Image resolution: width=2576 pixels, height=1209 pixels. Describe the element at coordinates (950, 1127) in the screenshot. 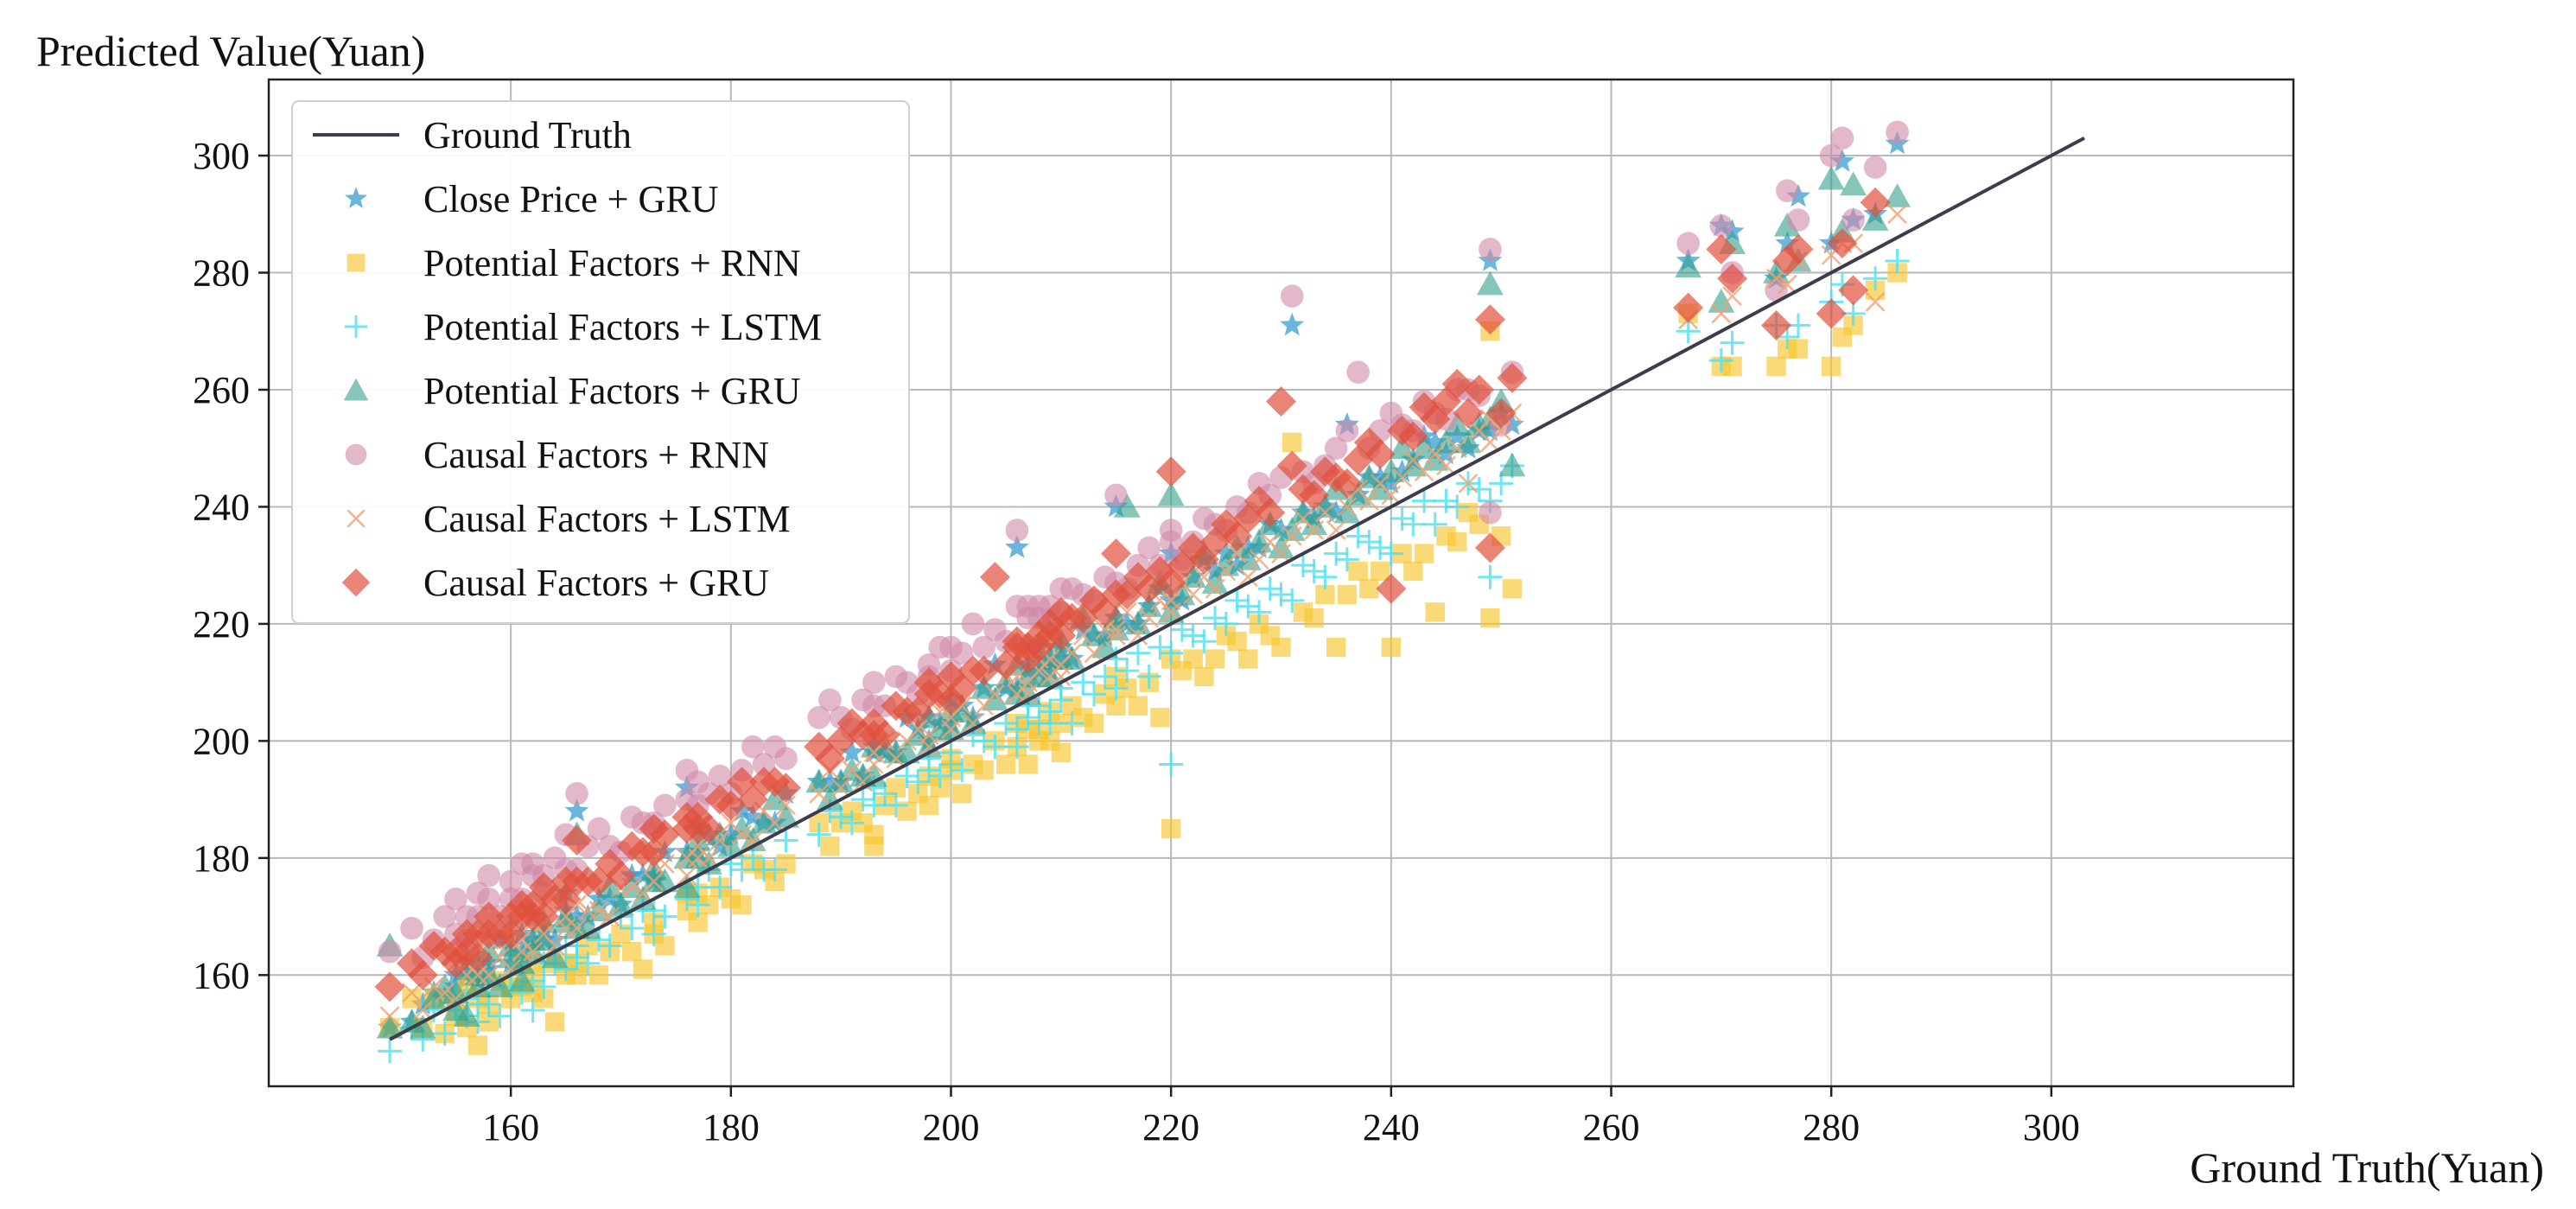

I see `x-tick-label: 200` at that location.